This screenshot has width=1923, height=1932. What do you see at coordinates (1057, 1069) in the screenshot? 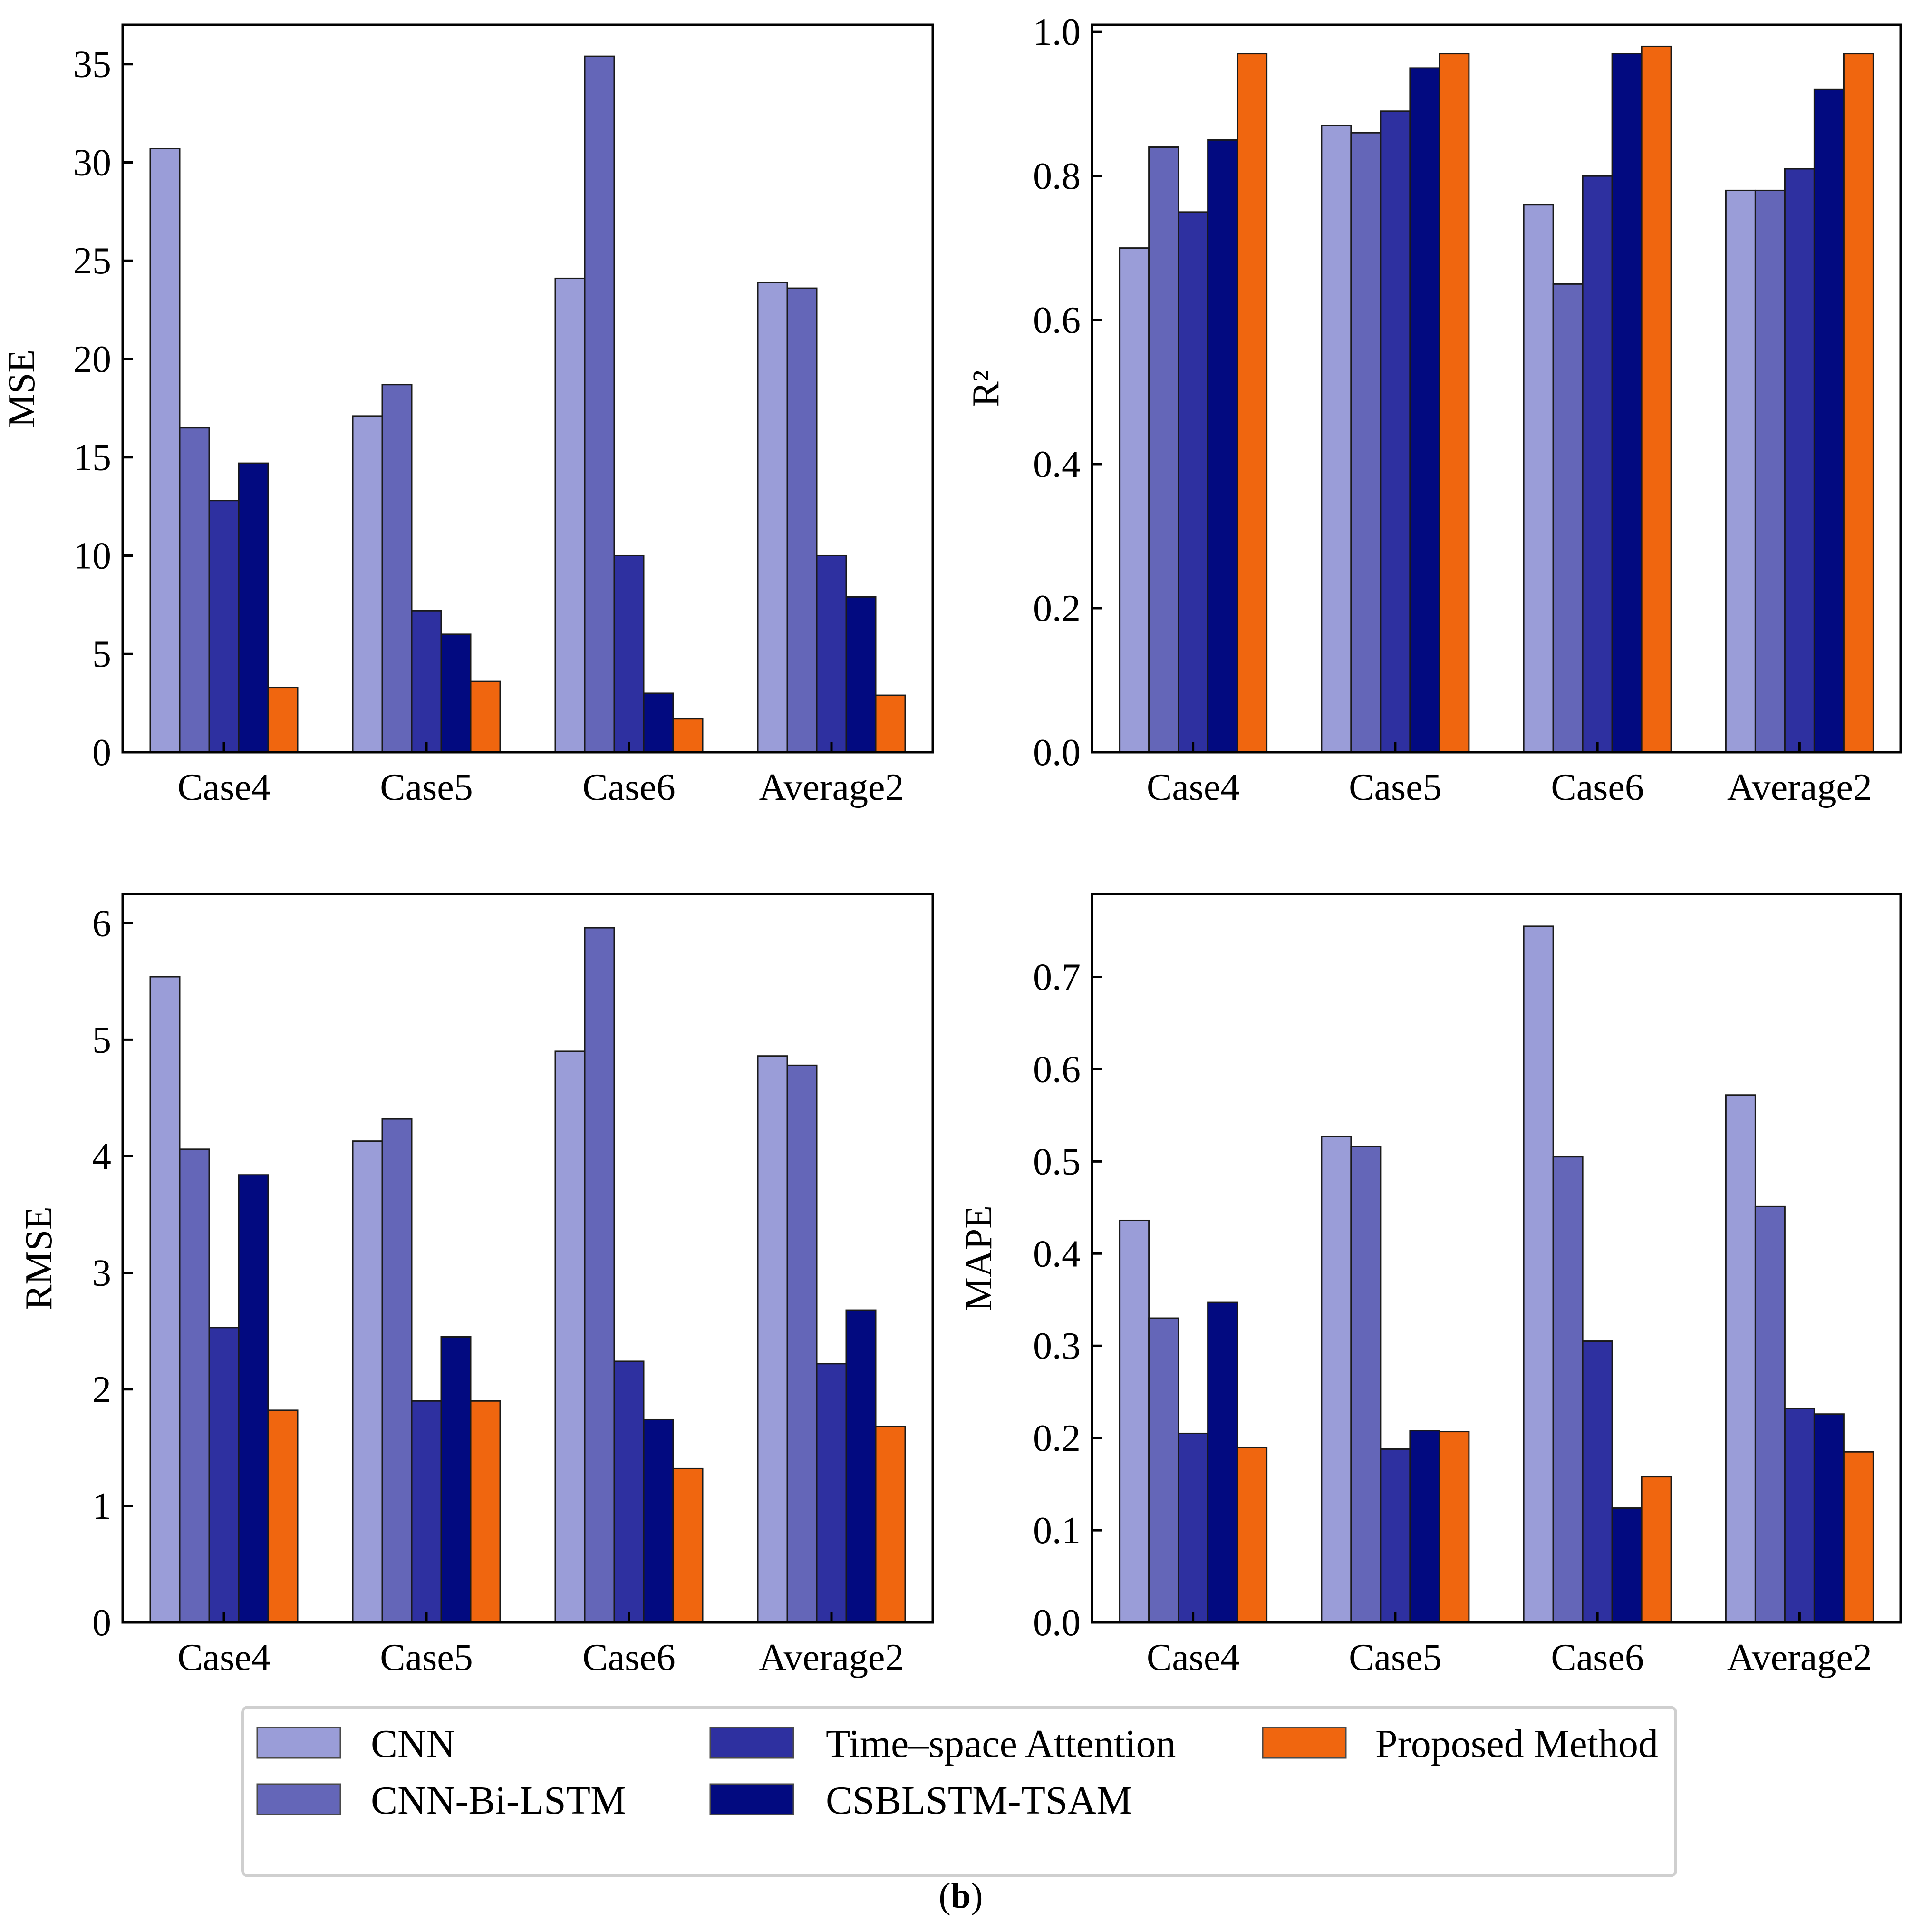
I see `y-tick-label: 0.6` at bounding box center [1057, 1069].